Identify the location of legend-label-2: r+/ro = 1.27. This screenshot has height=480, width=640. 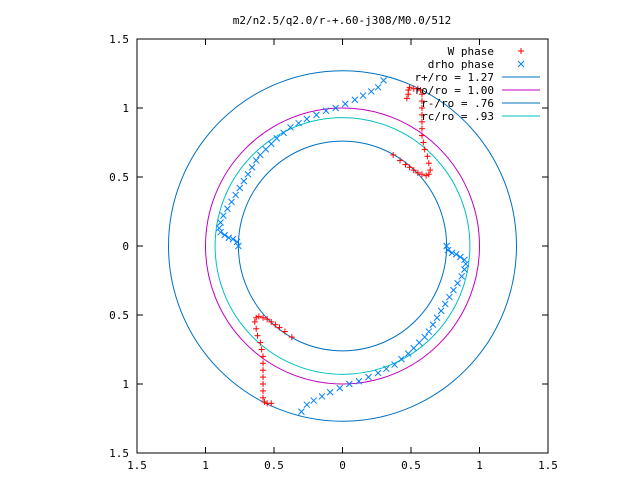
(454, 77).